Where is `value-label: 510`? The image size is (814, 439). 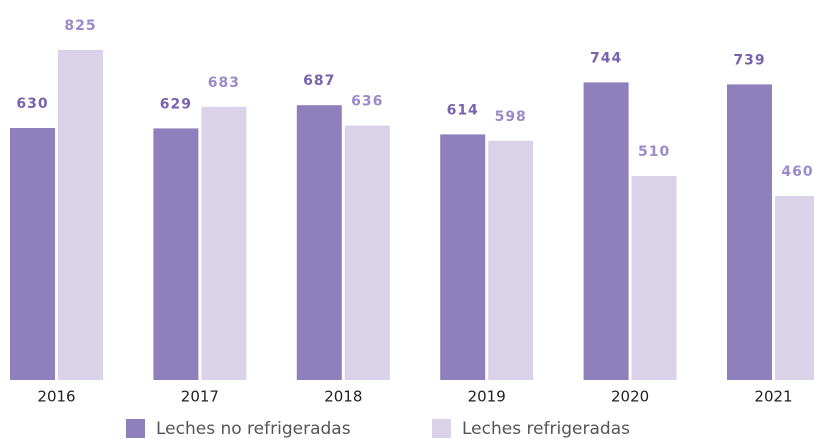
value-label: 510 is located at coordinates (654, 152).